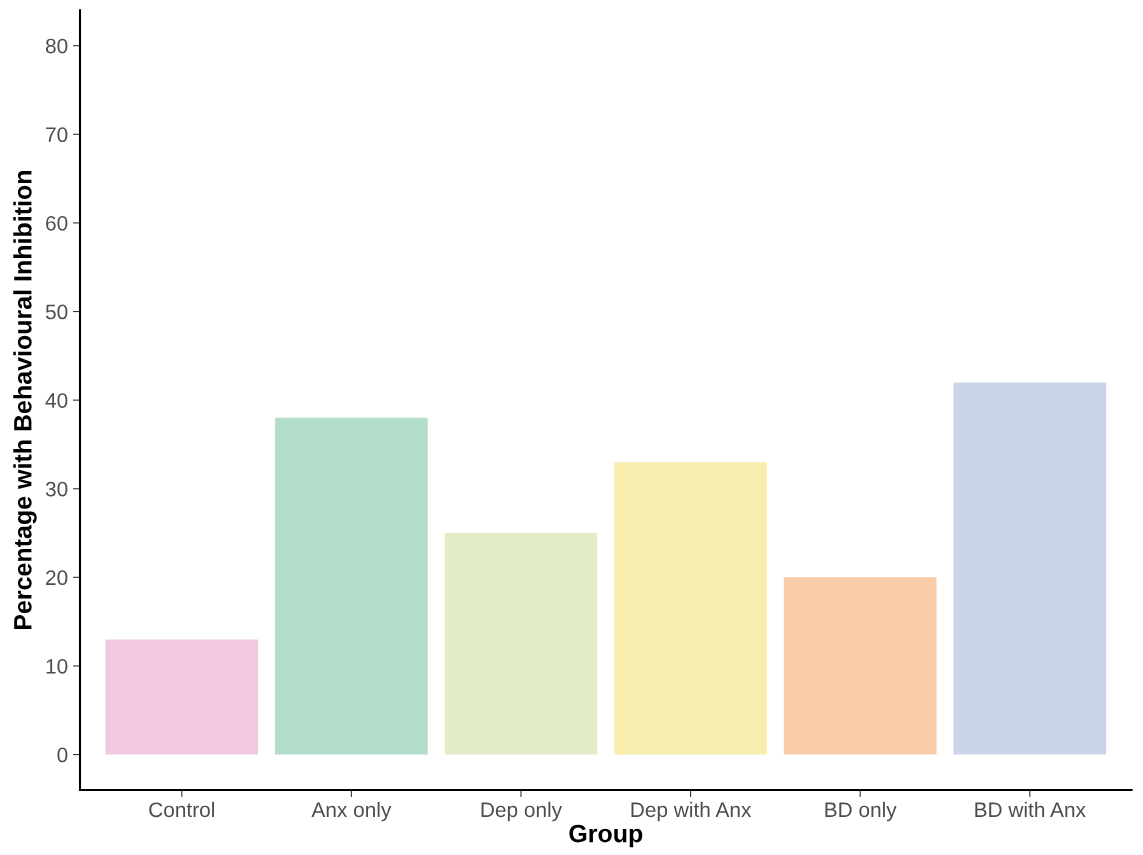 This screenshot has height=855, width=1143. I want to click on y-tick-label: 80, so click(56, 46).